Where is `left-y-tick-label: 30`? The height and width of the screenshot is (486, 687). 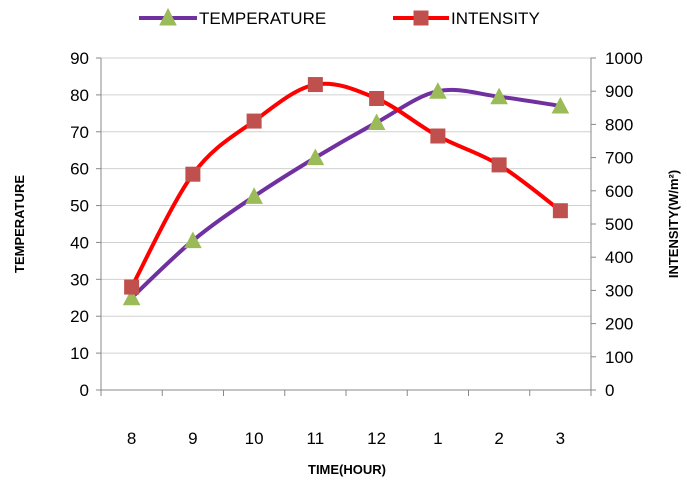 left-y-tick-label: 30 is located at coordinates (79, 279).